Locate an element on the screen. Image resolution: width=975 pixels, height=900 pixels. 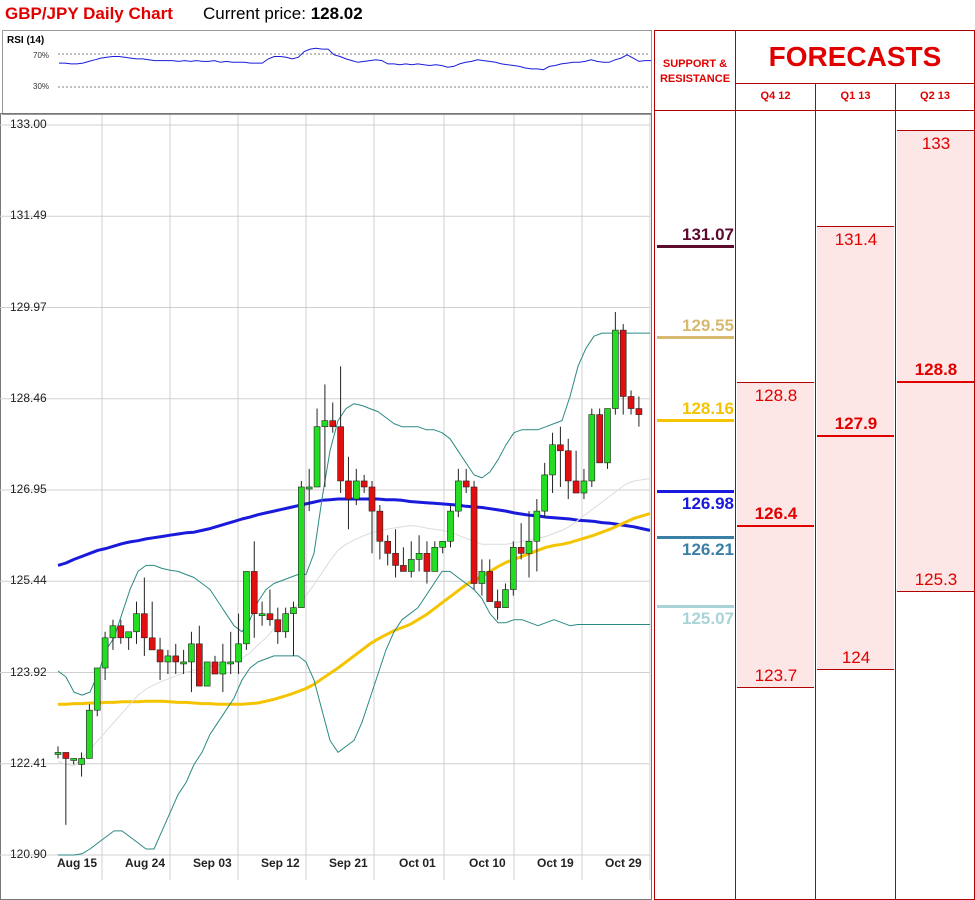
rsi-line is located at coordinates (355, 59).